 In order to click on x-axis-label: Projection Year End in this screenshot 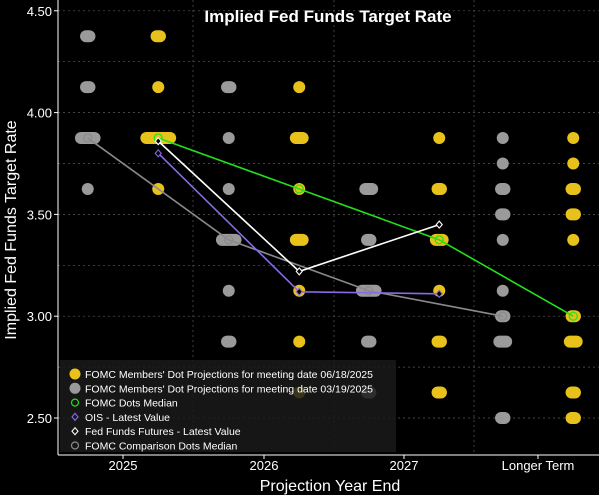, I will do `click(330, 486)`.